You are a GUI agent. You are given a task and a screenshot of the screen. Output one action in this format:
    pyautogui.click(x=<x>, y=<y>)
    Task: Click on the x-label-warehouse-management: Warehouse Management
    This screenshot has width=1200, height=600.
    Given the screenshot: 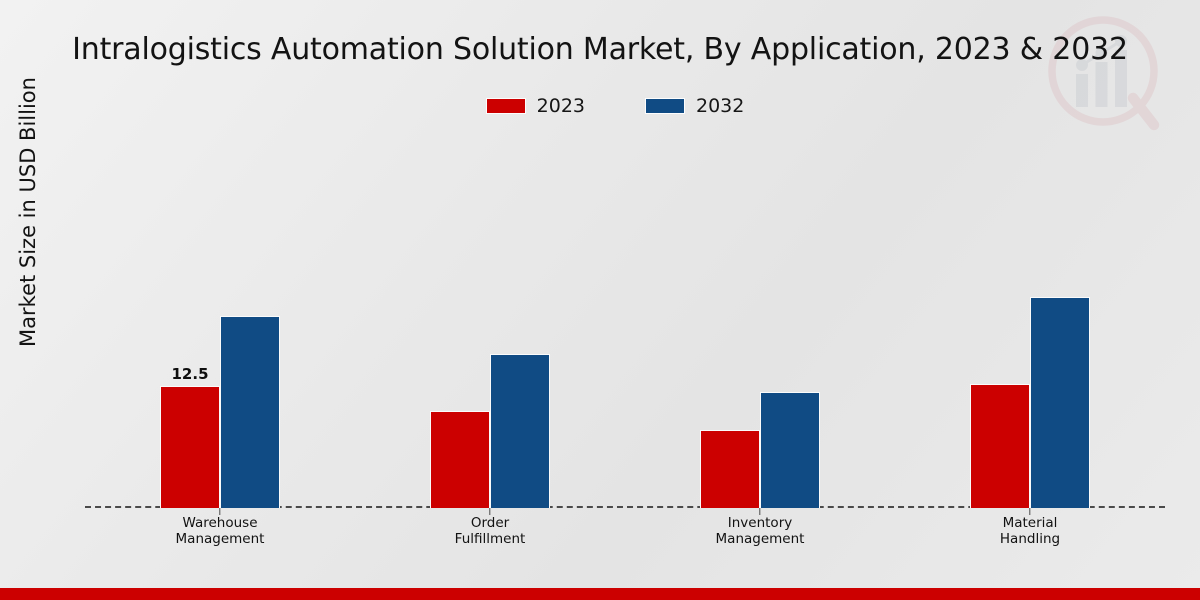 What is the action you would take?
    pyautogui.click(x=220, y=531)
    